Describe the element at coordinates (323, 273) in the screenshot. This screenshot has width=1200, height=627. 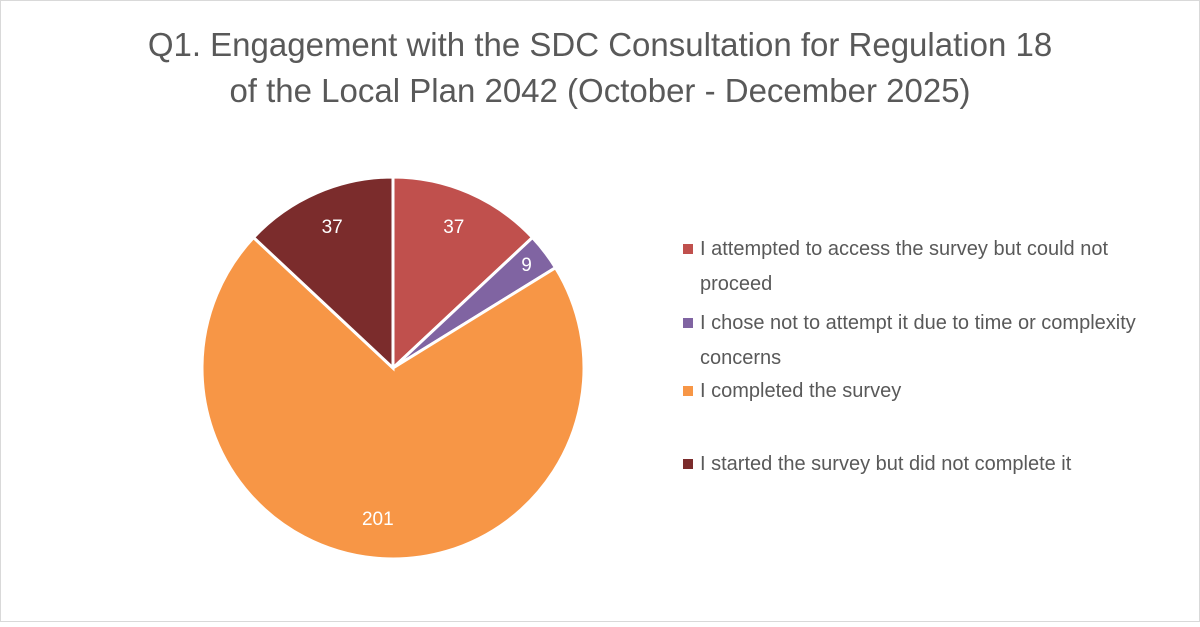
I see `pie-slice-started` at that location.